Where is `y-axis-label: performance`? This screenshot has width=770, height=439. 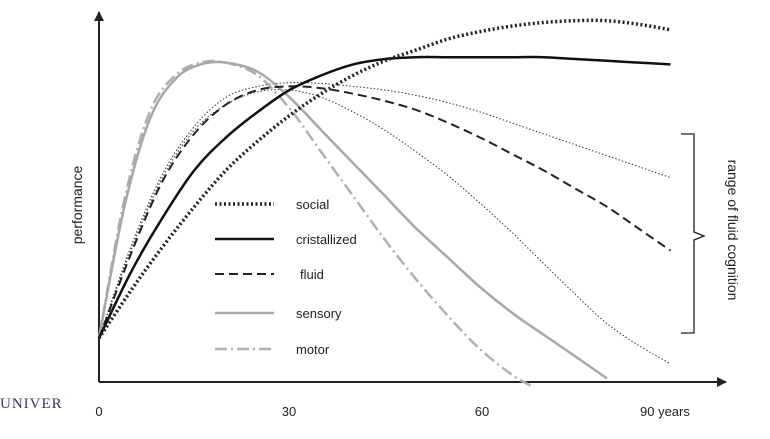
y-axis-label: performance is located at coordinates (77, 204).